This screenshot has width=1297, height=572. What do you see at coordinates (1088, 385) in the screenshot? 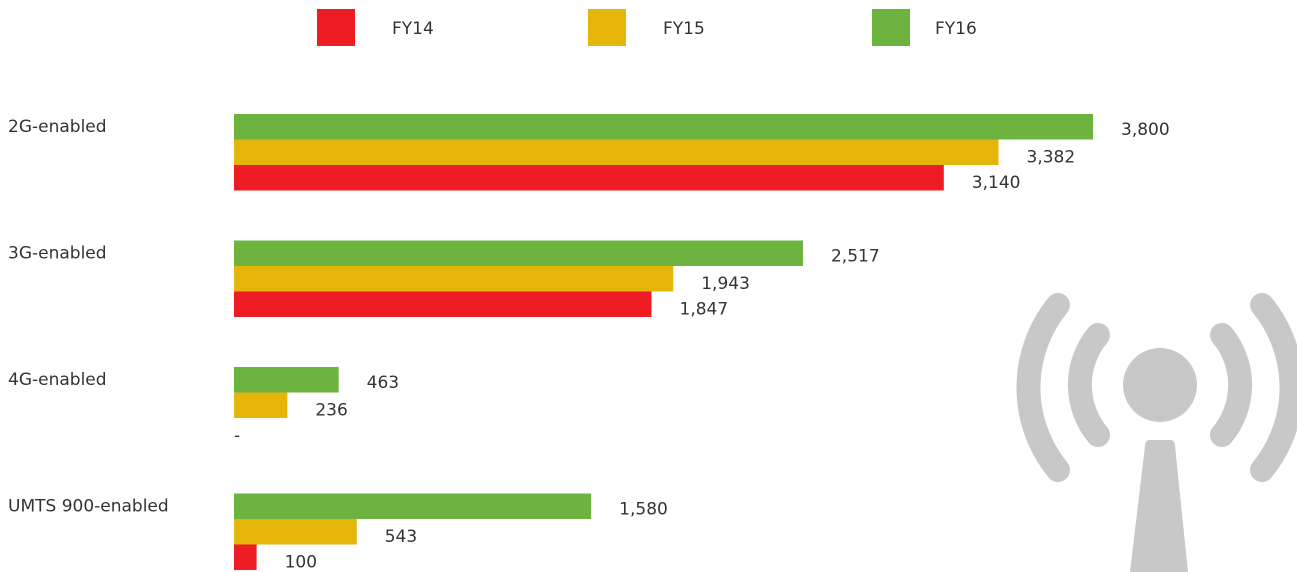
I see `inner-left-arc` at bounding box center [1088, 385].